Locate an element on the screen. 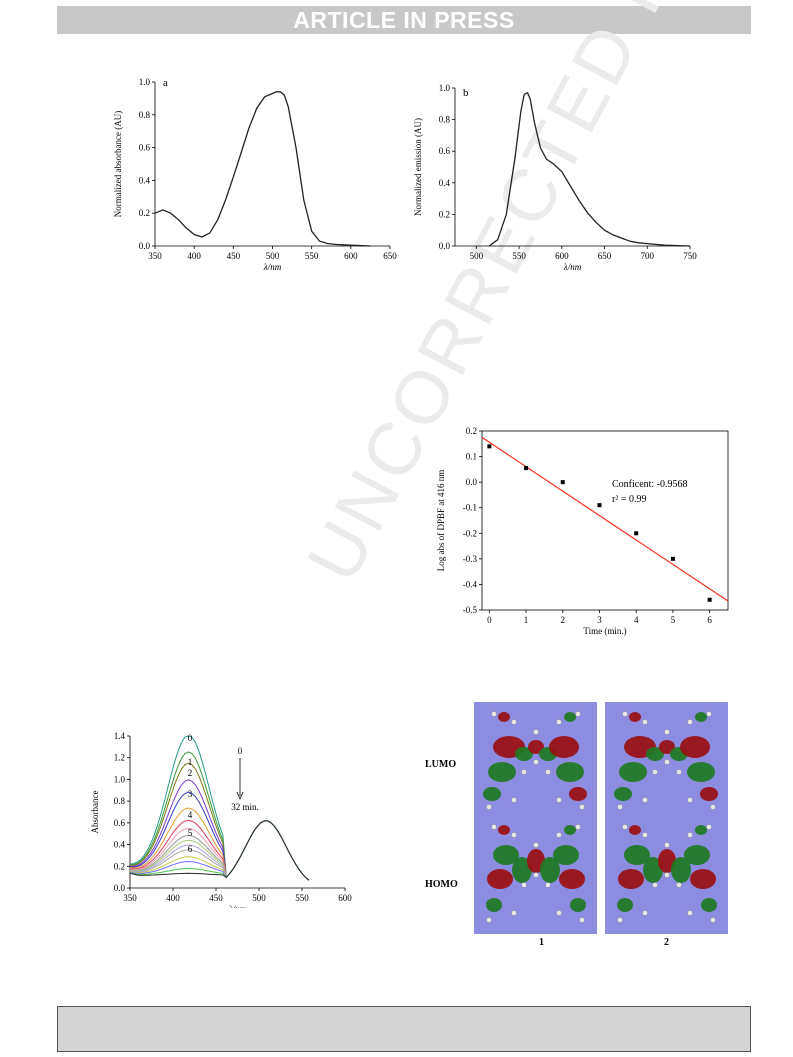  x-tick-label: 5 is located at coordinates (673, 620).